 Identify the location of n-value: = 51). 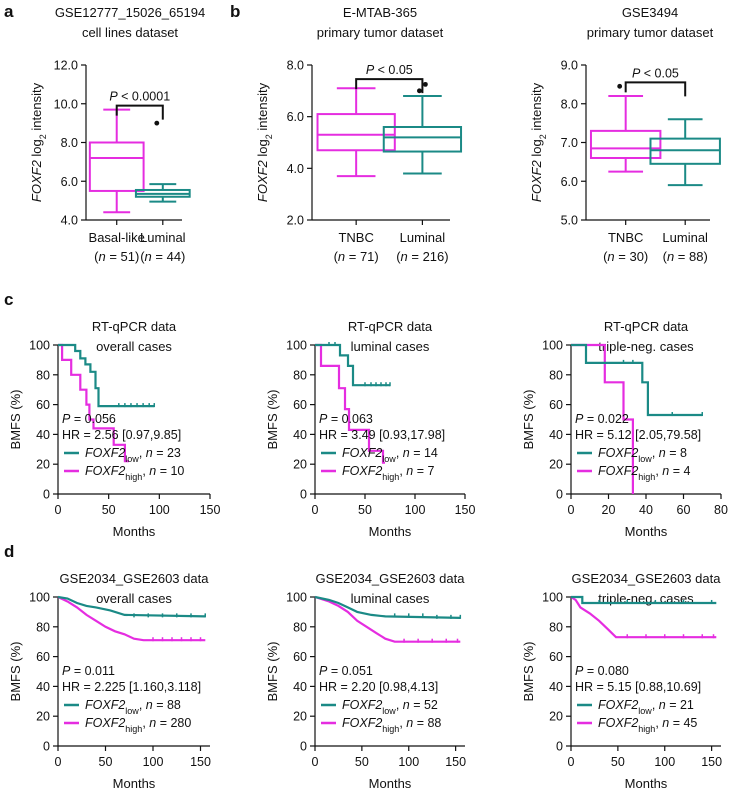
(123, 256).